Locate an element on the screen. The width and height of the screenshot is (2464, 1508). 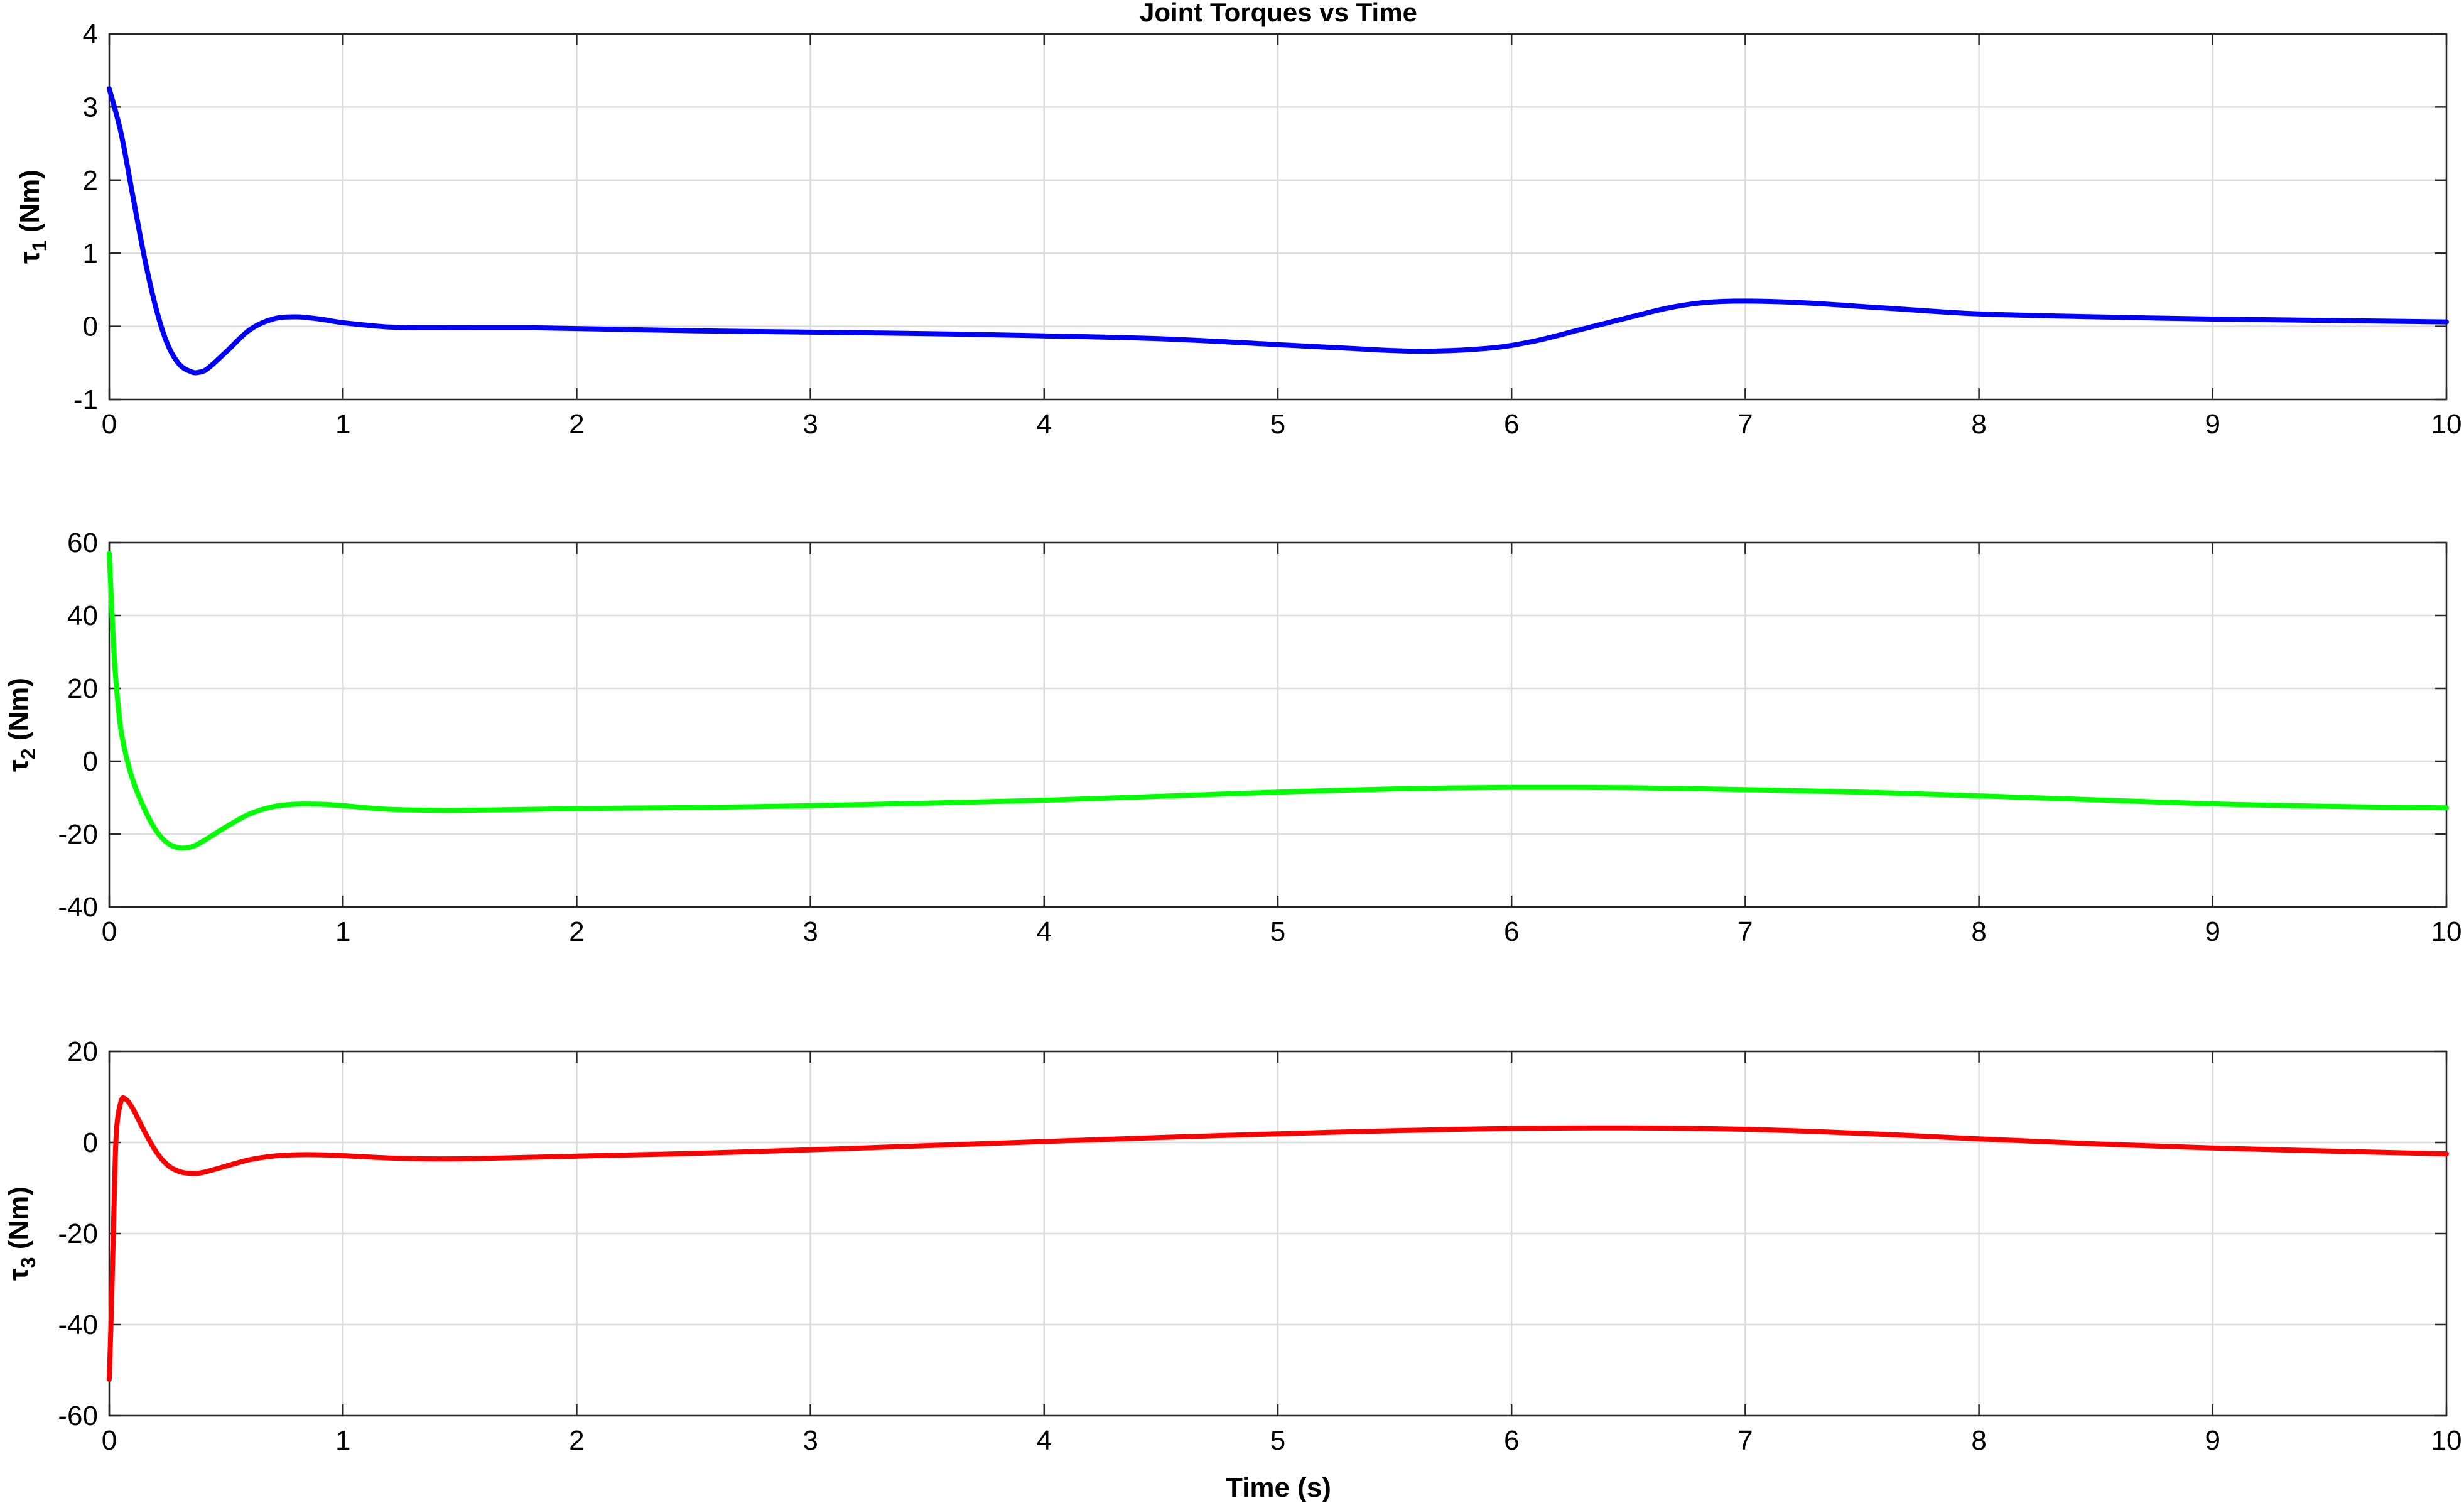
x-axis-label: Time (s) is located at coordinates (1278, 1488).